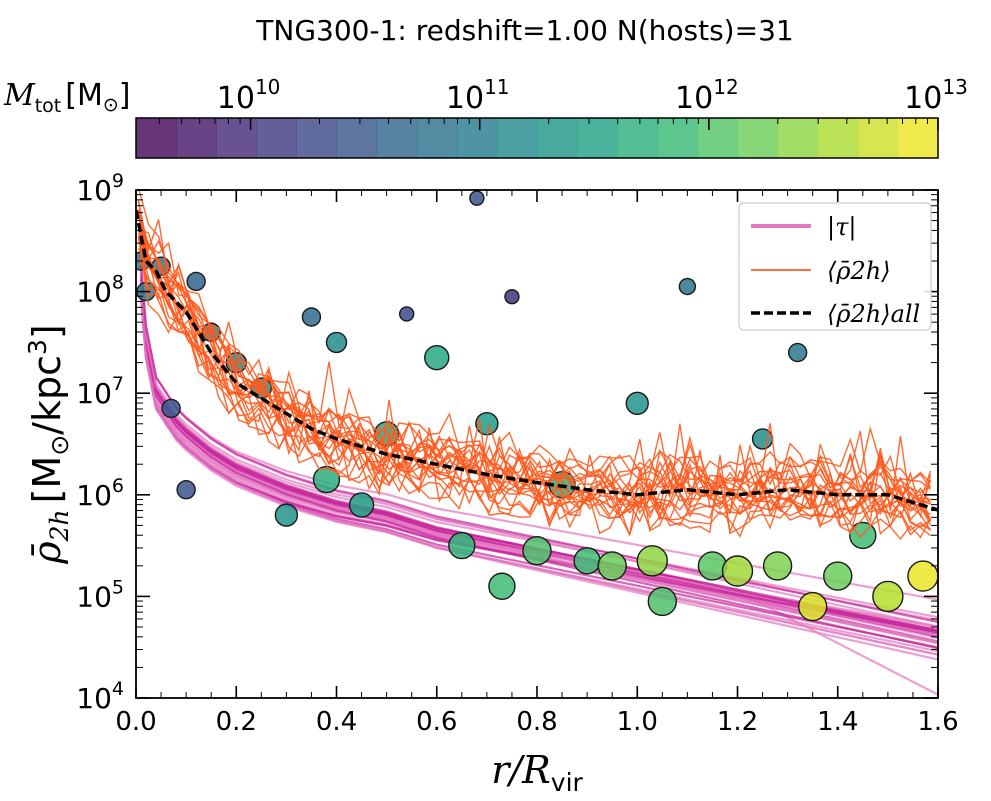 The image size is (991, 801). I want to click on y-axis-label-main: ρ̄, so click(47, 553).